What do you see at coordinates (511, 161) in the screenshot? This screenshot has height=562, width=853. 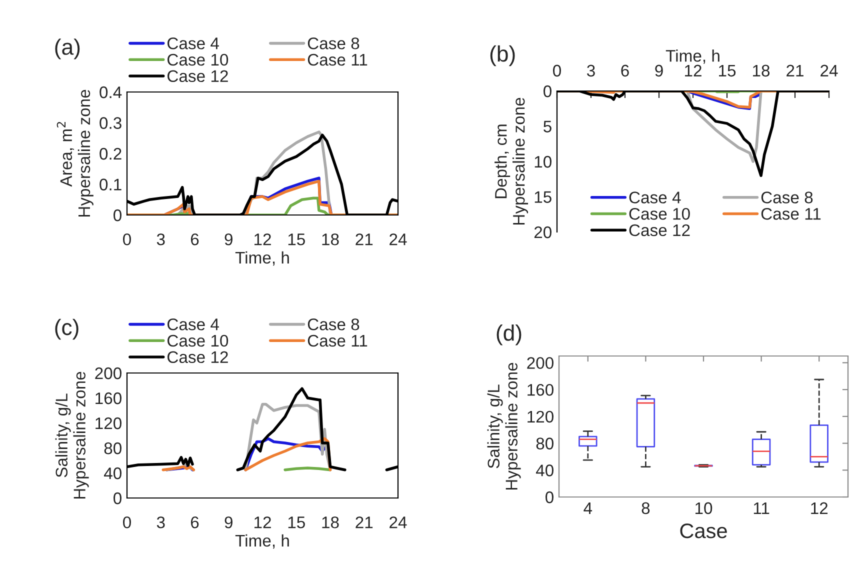 I see `y-axis-title: Depth, cm Hypersaline zone` at bounding box center [511, 161].